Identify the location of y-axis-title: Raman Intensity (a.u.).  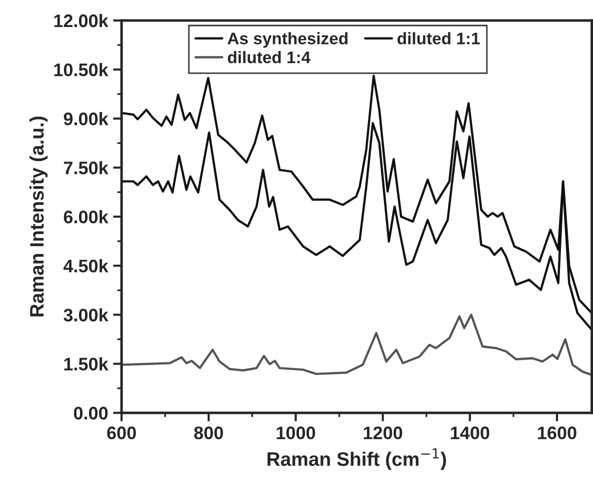
(38, 216).